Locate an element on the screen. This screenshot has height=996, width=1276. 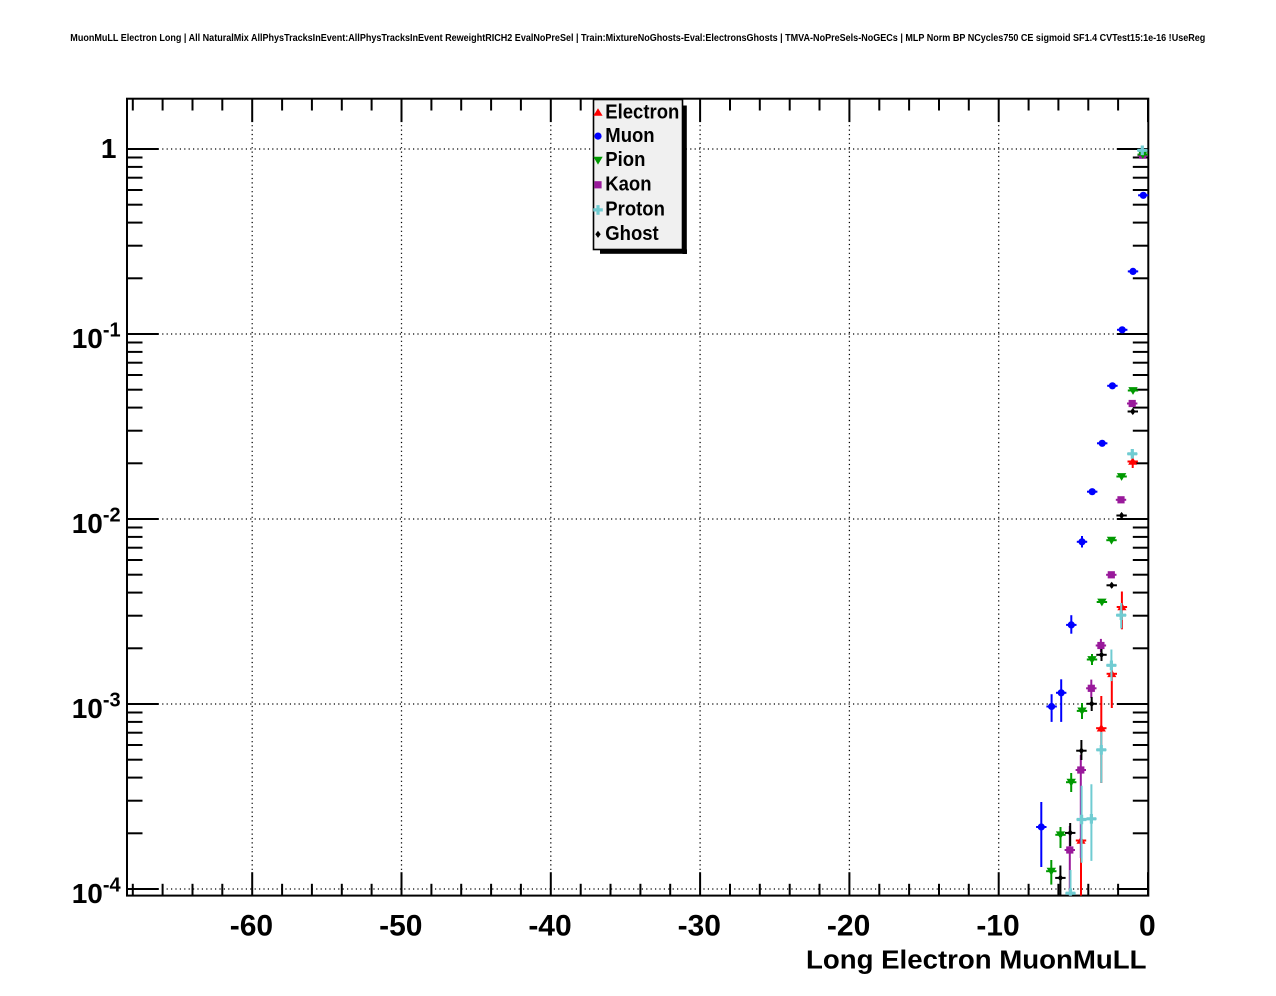
svg-text: -10 is located at coordinates (997, 926).